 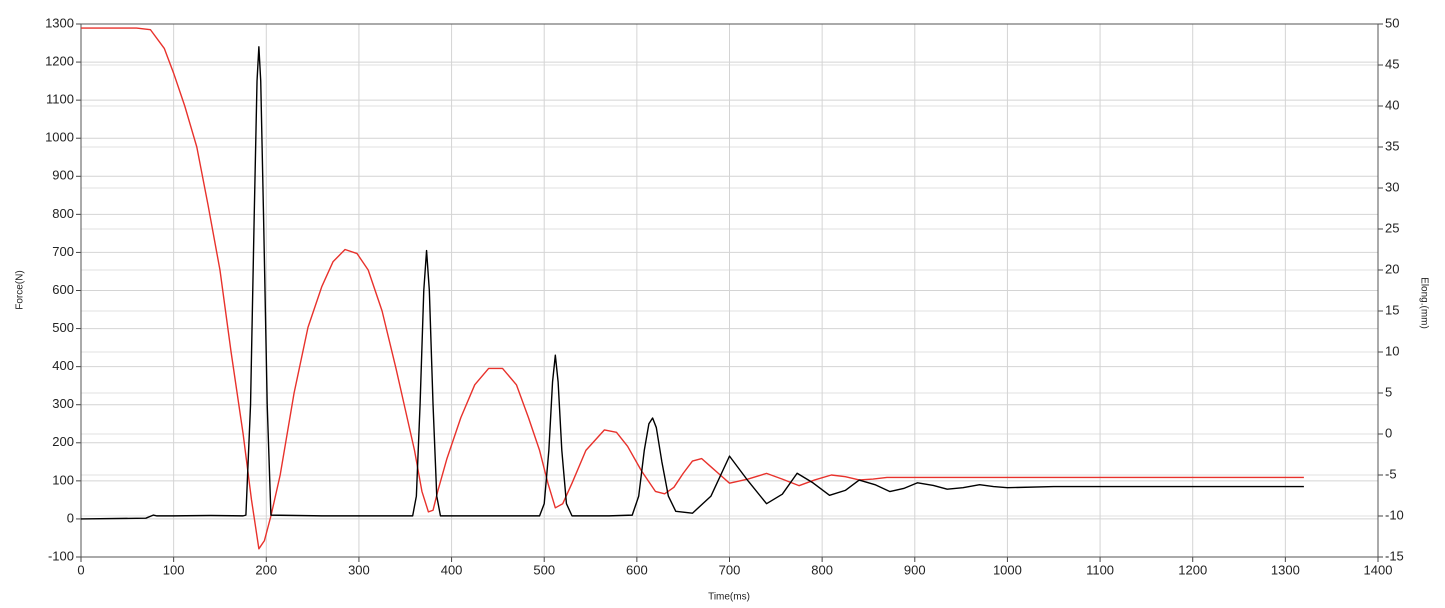 I want to click on y2-tick-label: 15, so click(x=1392, y=309).